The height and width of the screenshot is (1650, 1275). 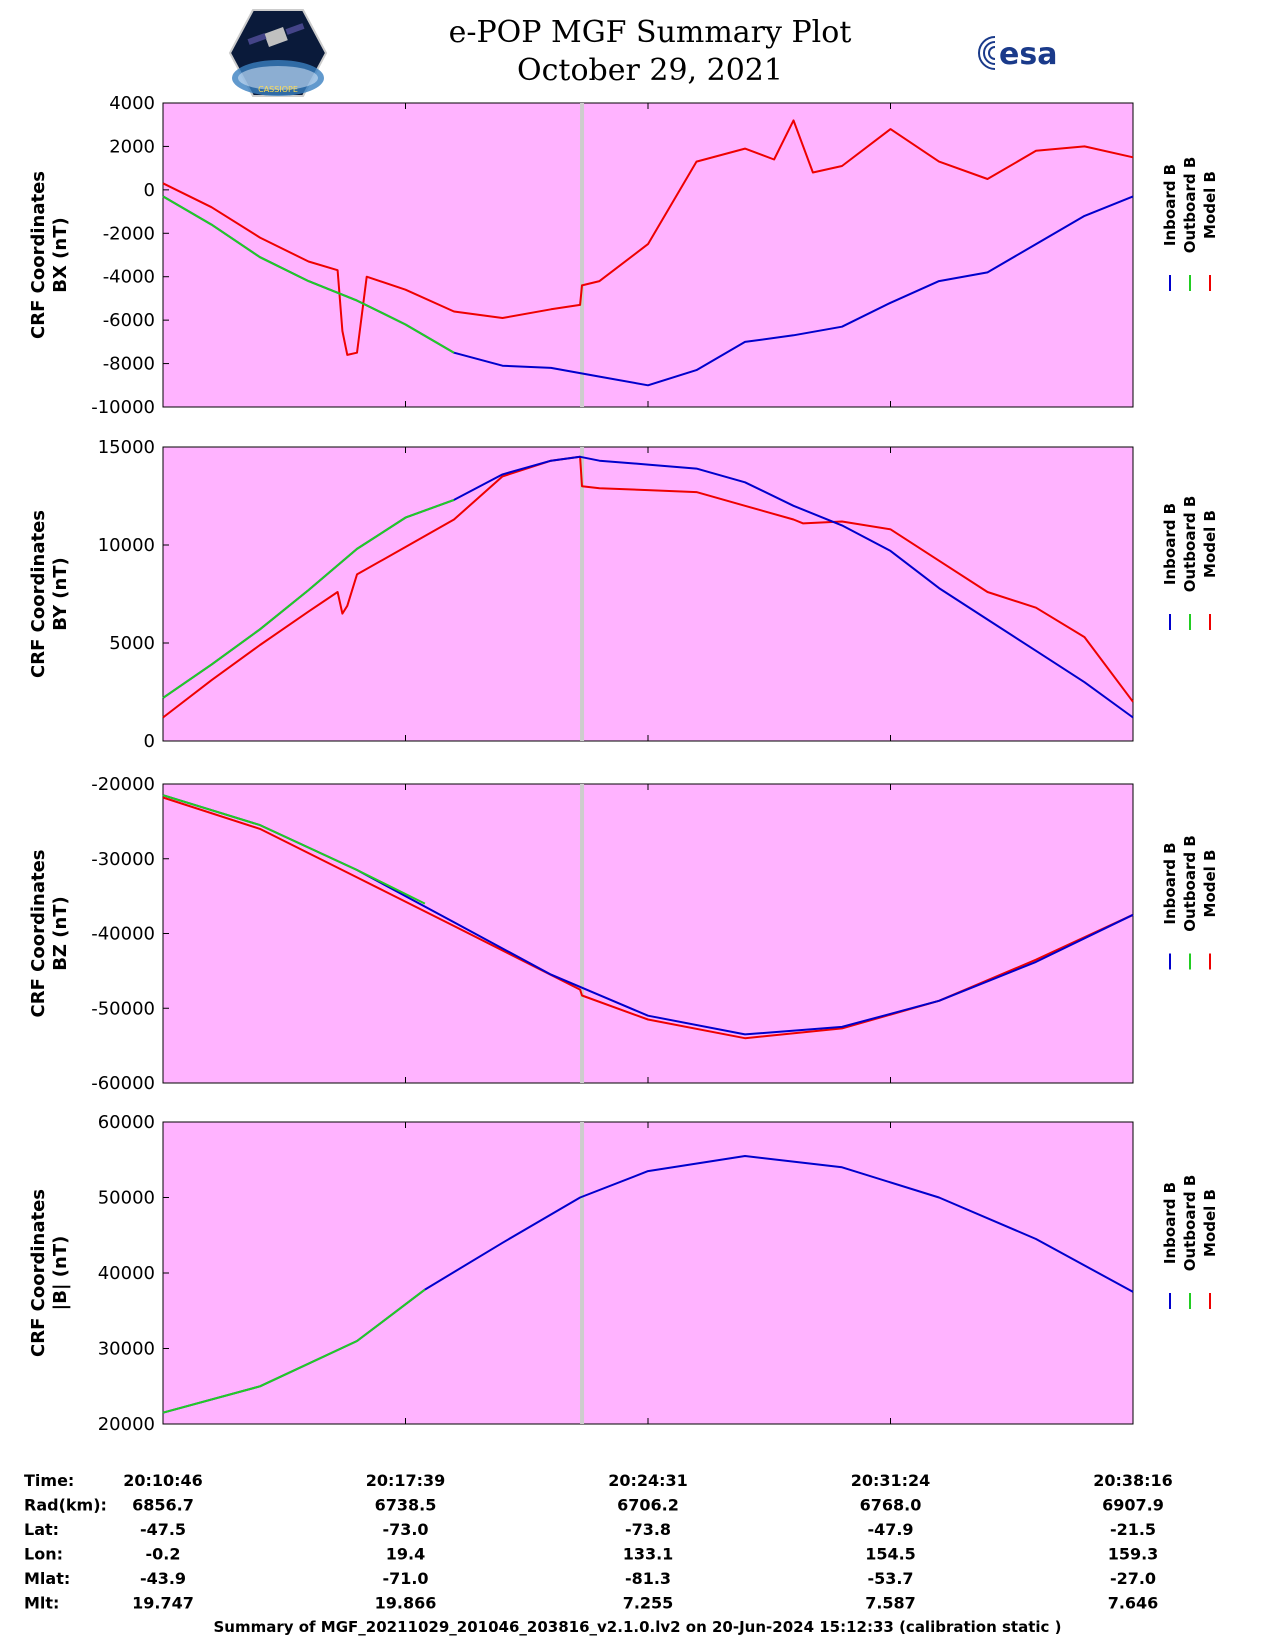 I want to click on y-axis-label-line: BY (nT), so click(x=60, y=594).